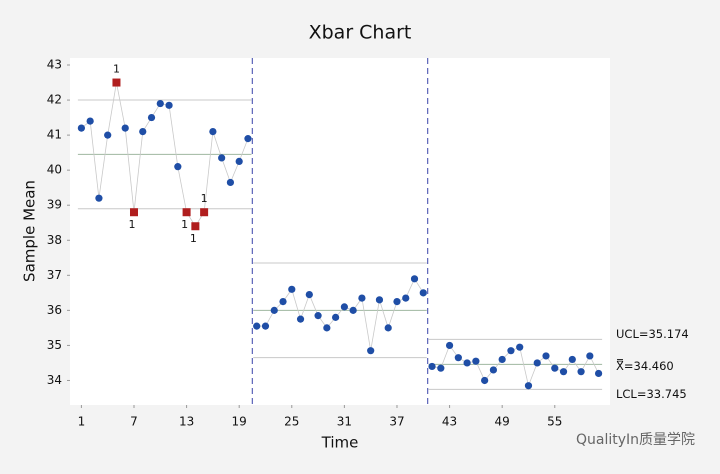 This screenshot has width=720, height=474. I want to click on x-tick-label: 49, so click(502, 422).